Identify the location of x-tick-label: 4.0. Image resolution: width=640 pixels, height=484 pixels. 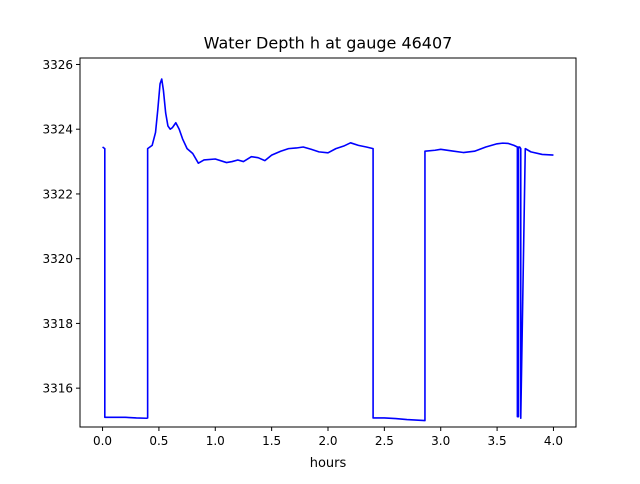
(553, 441).